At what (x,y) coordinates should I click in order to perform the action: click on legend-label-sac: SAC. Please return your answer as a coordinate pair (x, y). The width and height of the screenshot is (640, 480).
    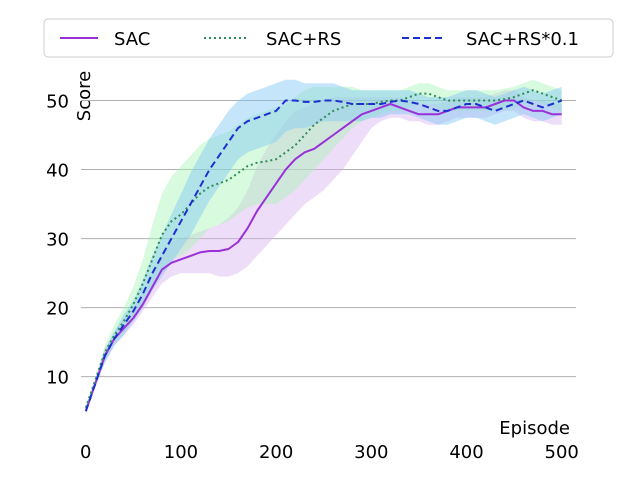
    Looking at the image, I should click on (132, 39).